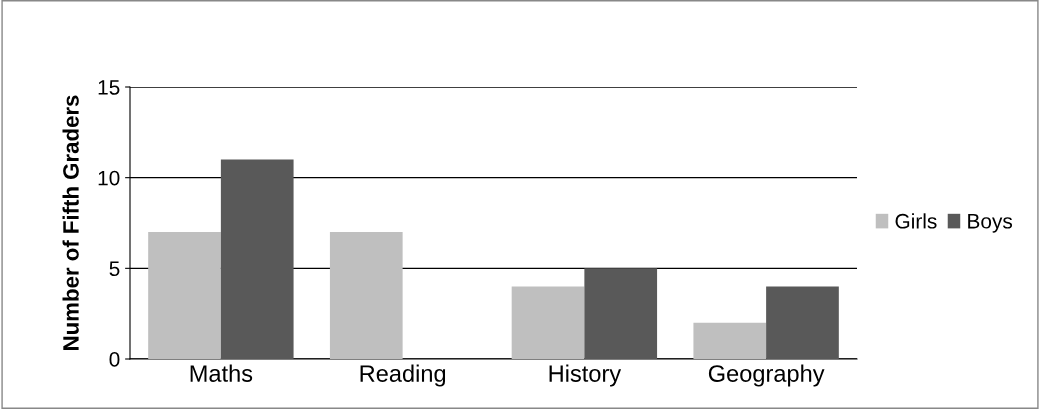  Describe the element at coordinates (403, 375) in the screenshot. I see `x-tick-label: Reading` at that location.